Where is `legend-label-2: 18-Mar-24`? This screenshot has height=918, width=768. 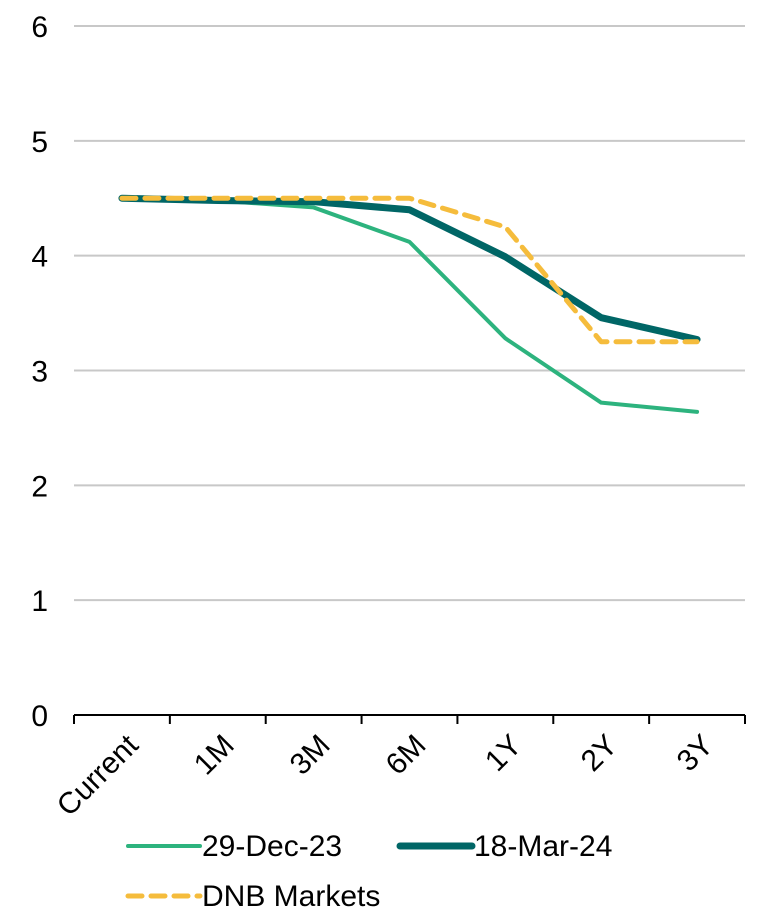
legend-label-2: 18-Mar-24 is located at coordinates (543, 846).